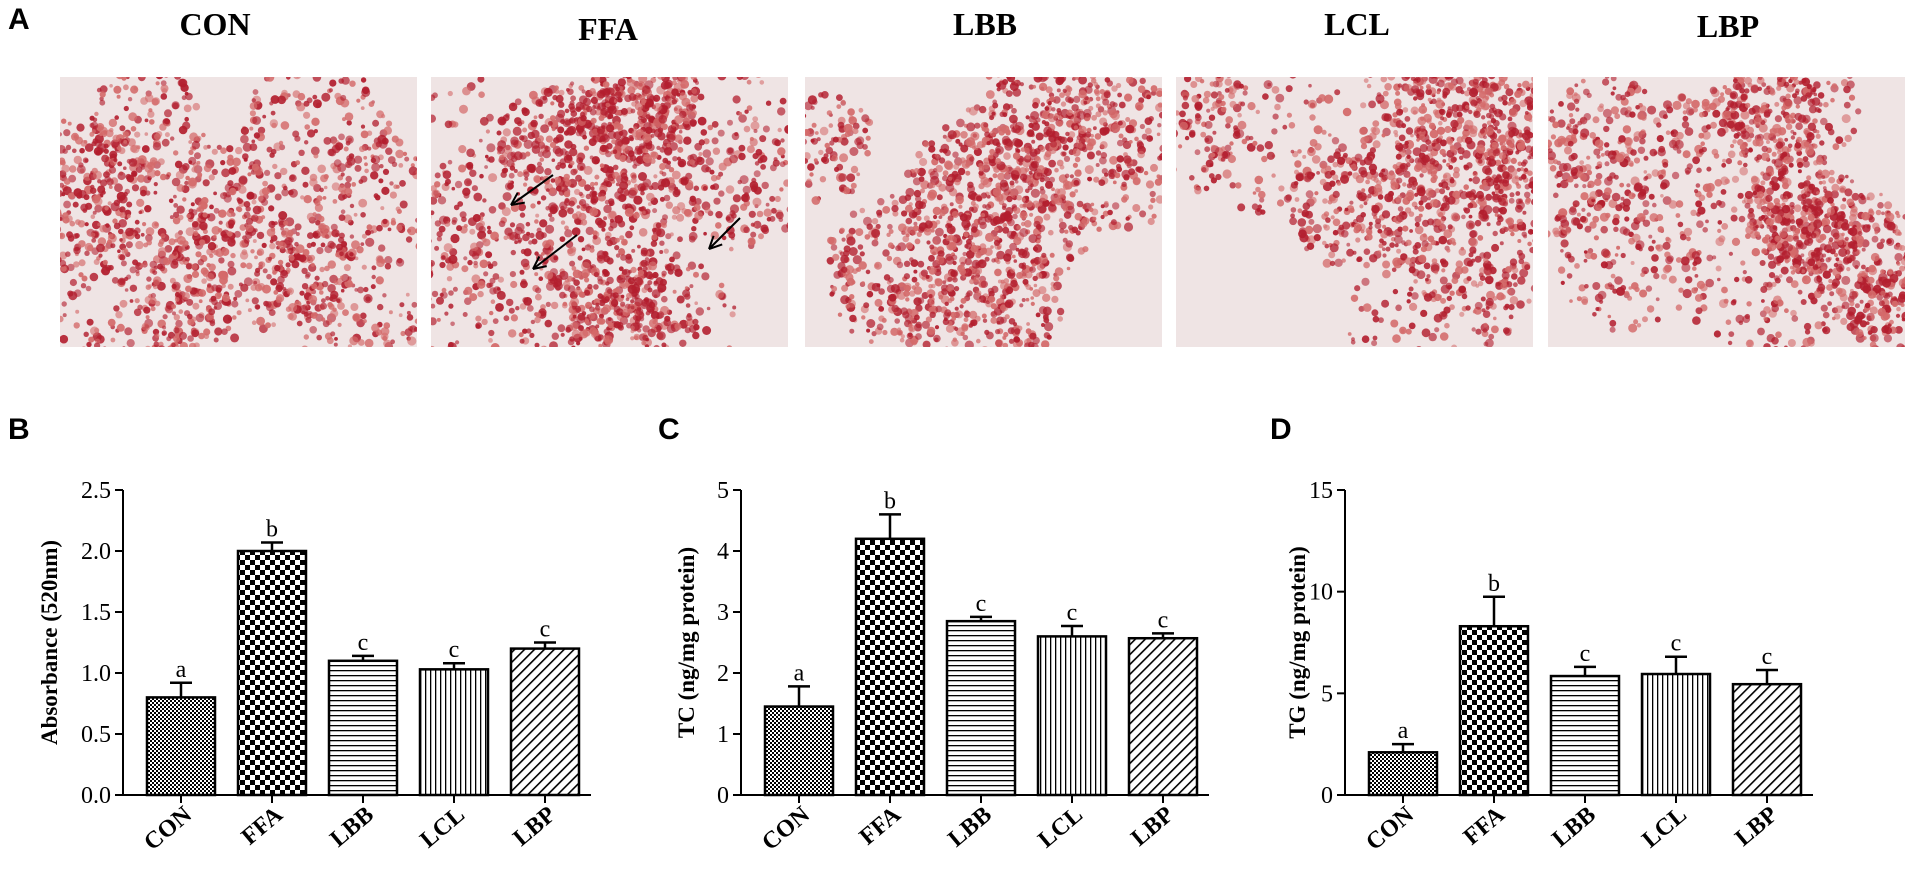  Describe the element at coordinates (96, 674) in the screenshot. I see `y-tick-label: 1.0` at that location.